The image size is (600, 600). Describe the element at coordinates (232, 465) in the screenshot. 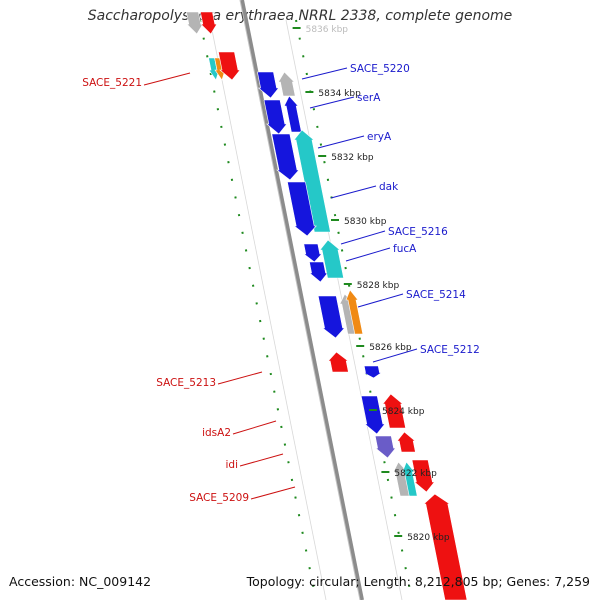

I see `gene-label-left-3: idi` at that location.